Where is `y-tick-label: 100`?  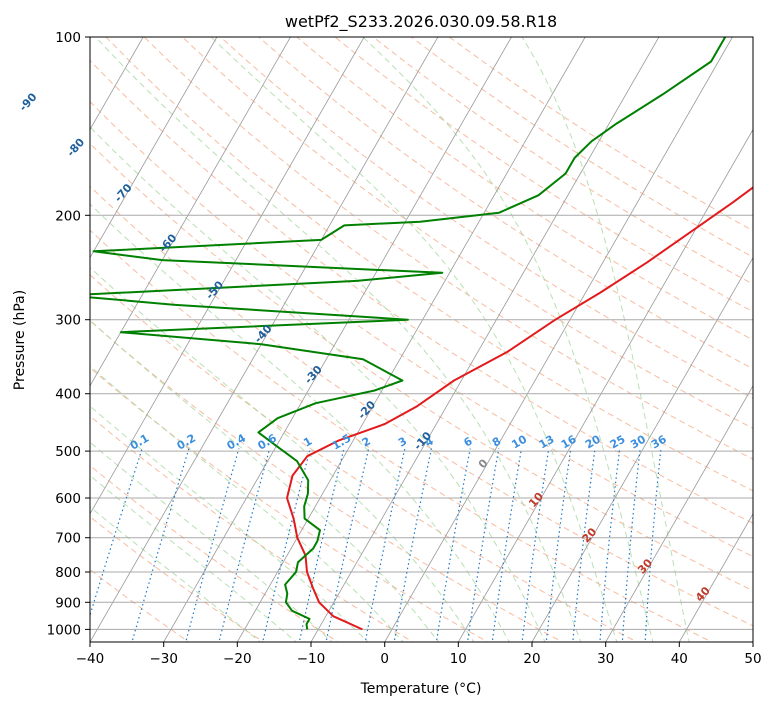
y-tick-label: 100 is located at coordinates (68, 38).